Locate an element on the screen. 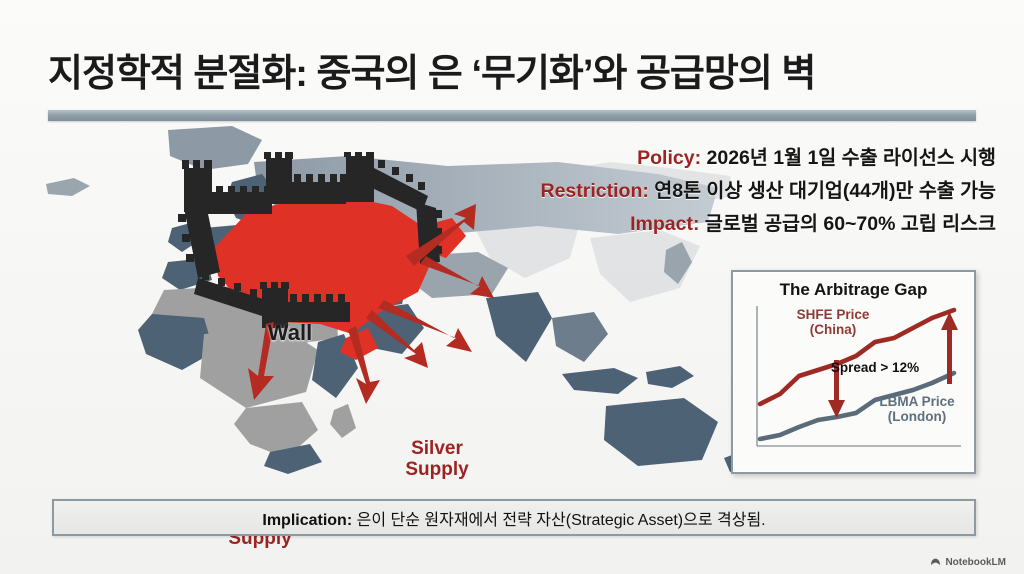 Image resolution: width=1024 pixels, height=574 pixels. china-wall-graphic is located at coordinates (322, 256).